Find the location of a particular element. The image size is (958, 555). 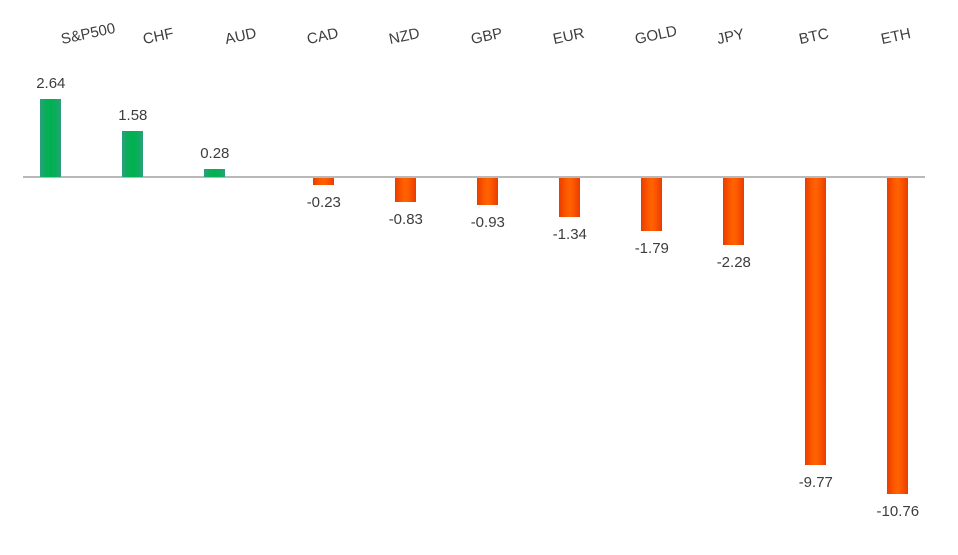

category-label-gbp: GBP is located at coordinates (486, 36).